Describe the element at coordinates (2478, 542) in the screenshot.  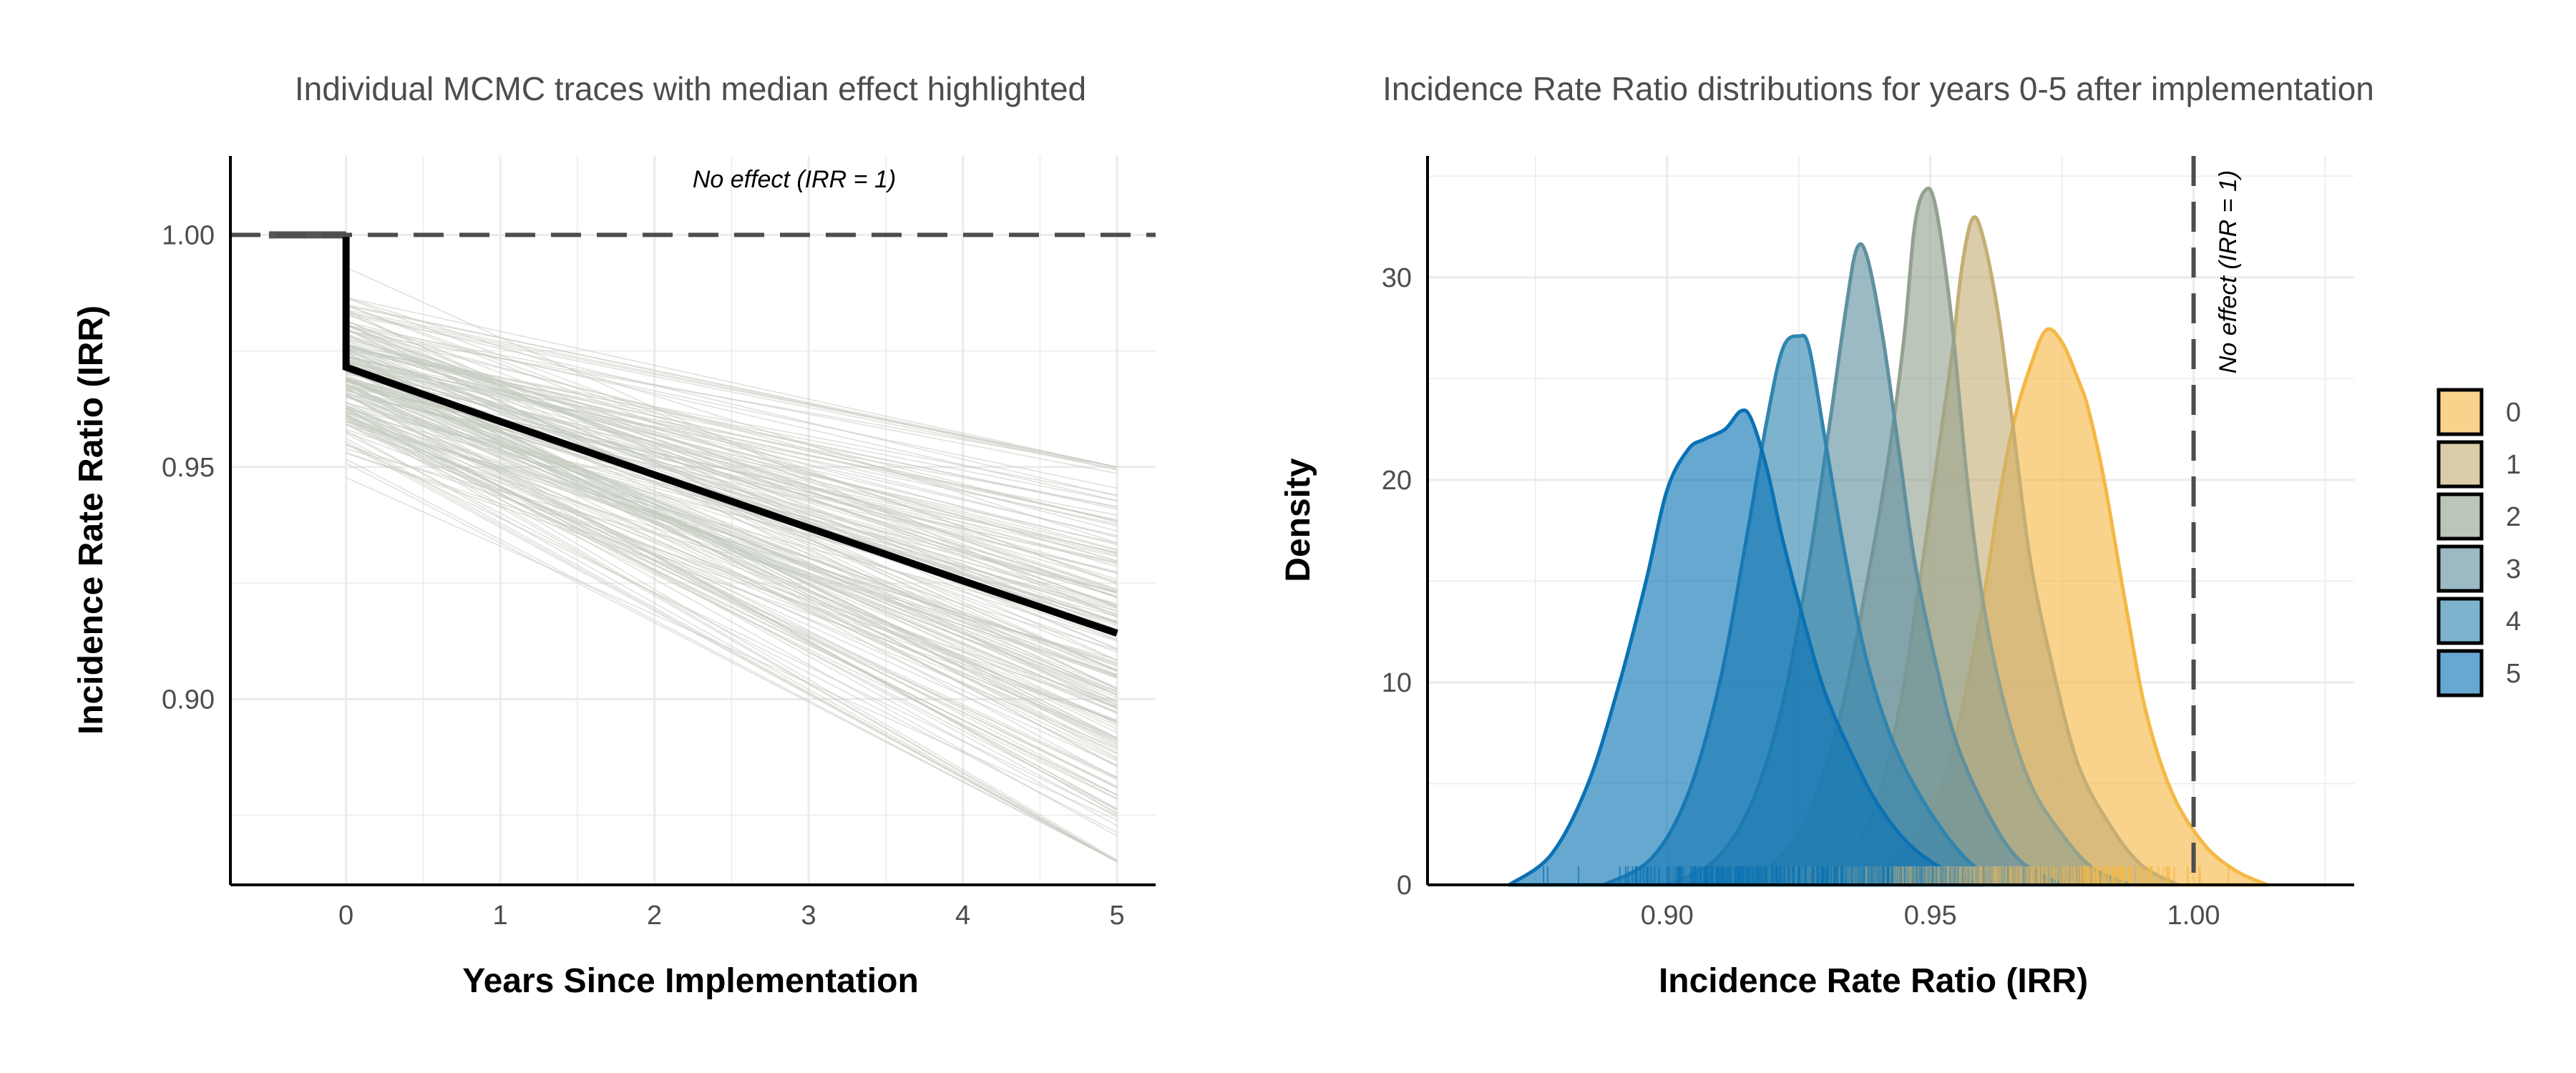
I see `legend: 0 1 2 3 4 5` at that location.